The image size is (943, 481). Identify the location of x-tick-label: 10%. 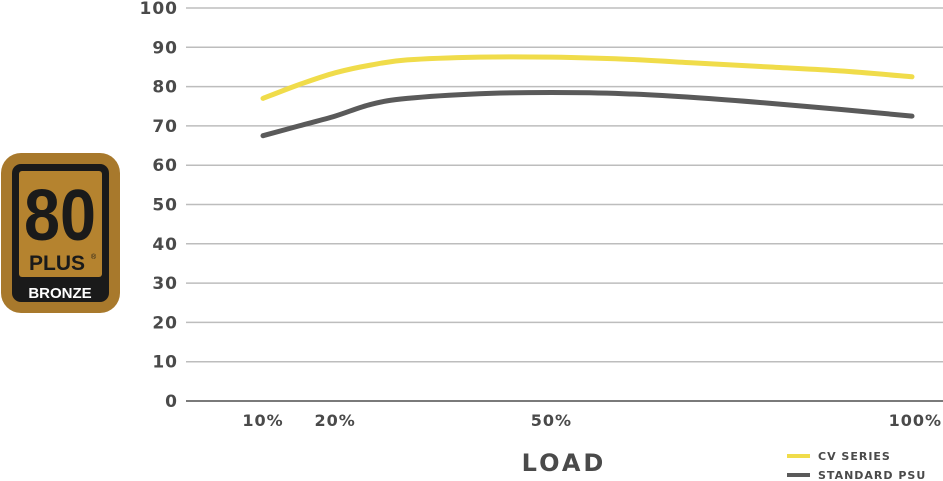
(262, 420).